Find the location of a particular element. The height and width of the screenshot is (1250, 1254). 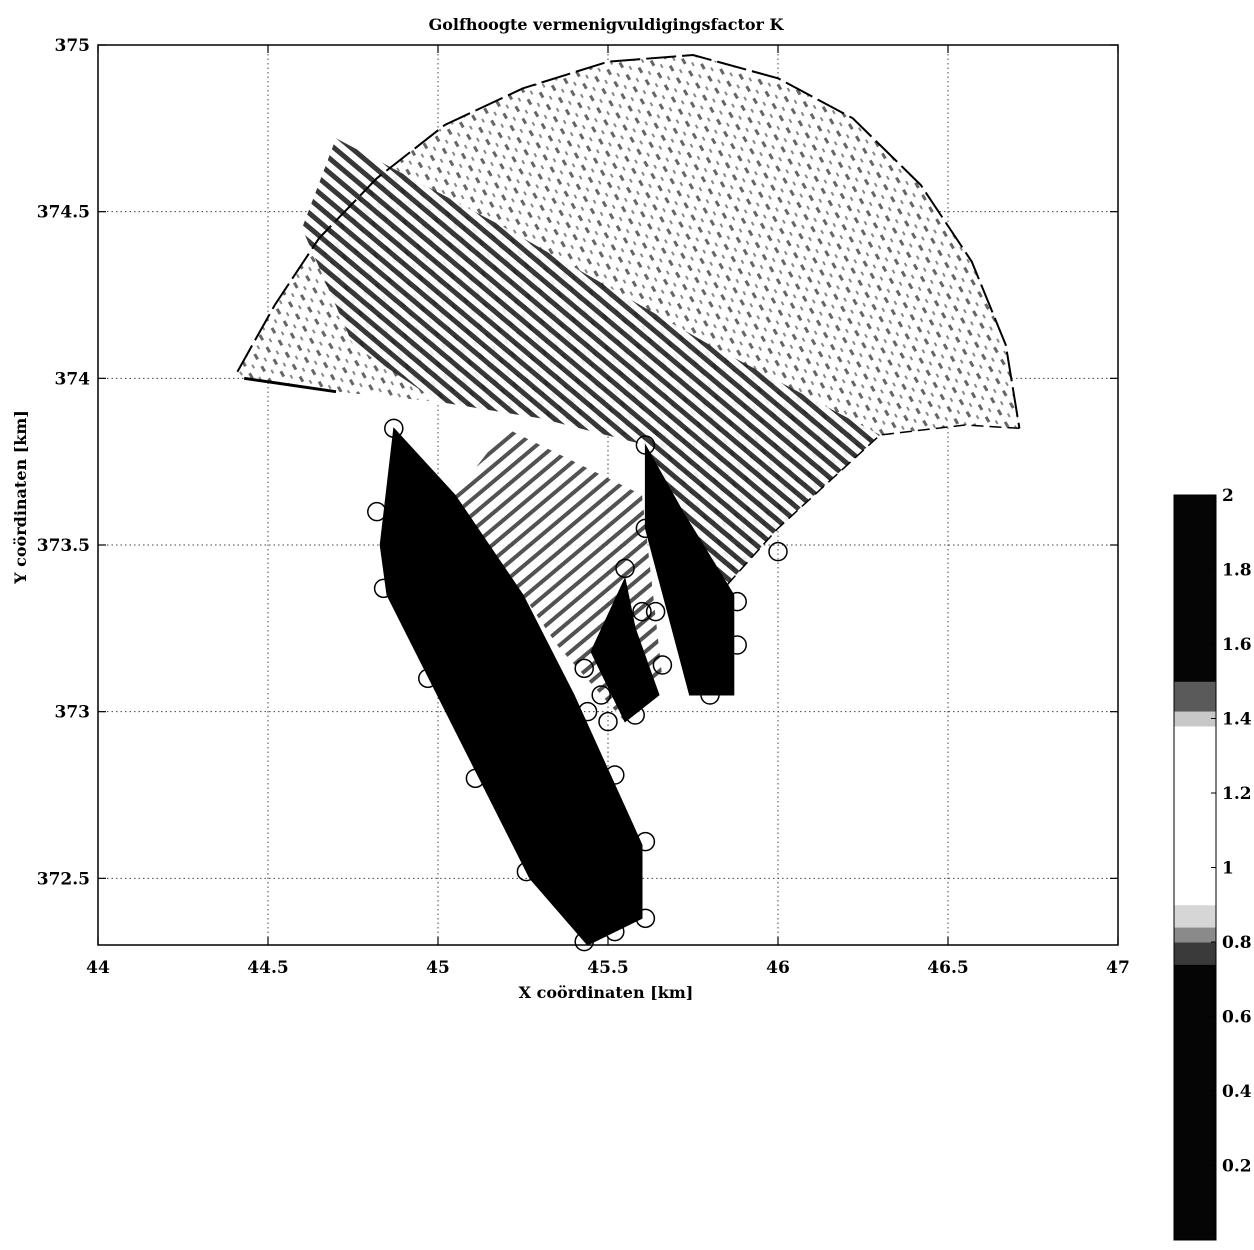

colorbar-tick-label: 1.6 is located at coordinates (1237, 645).